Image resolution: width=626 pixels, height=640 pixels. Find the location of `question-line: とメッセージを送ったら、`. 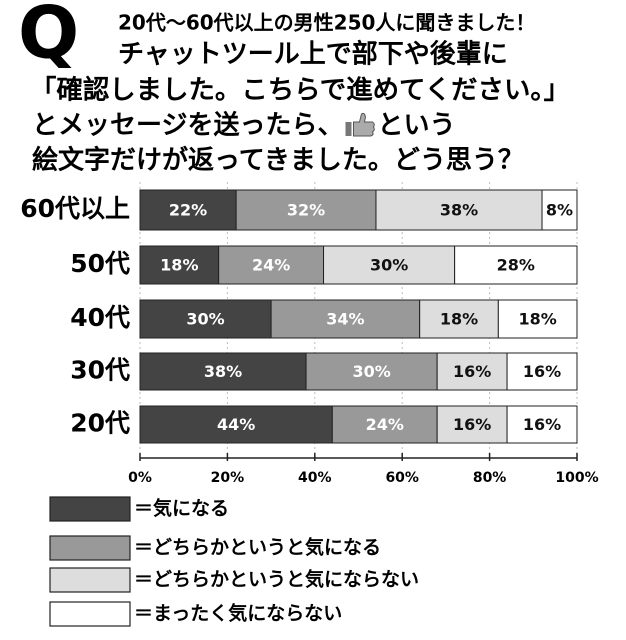

question-line: とメッセージを送ったら、 is located at coordinates (187, 126).